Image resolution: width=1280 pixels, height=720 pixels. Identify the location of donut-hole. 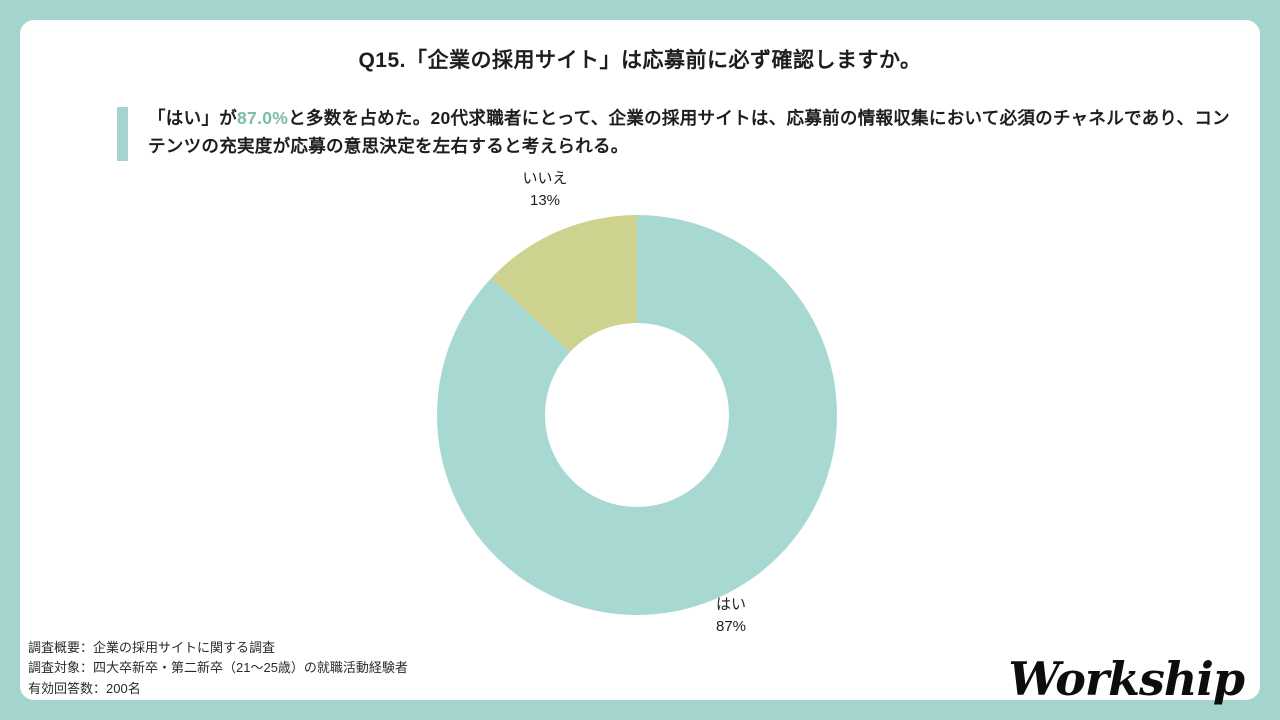
(637, 415).